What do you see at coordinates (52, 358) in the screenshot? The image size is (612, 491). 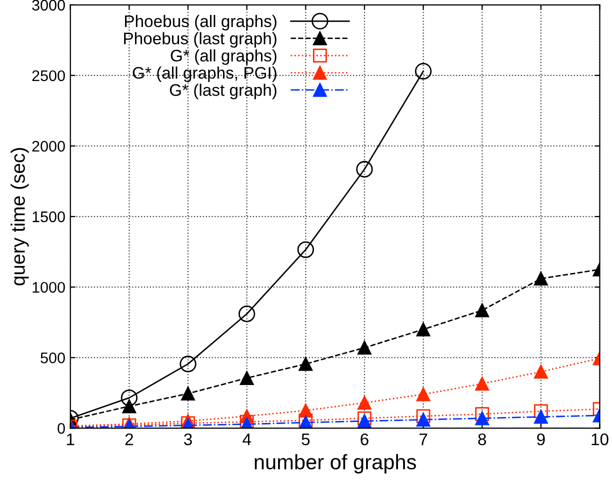 I see `y-tick-label: 500` at bounding box center [52, 358].